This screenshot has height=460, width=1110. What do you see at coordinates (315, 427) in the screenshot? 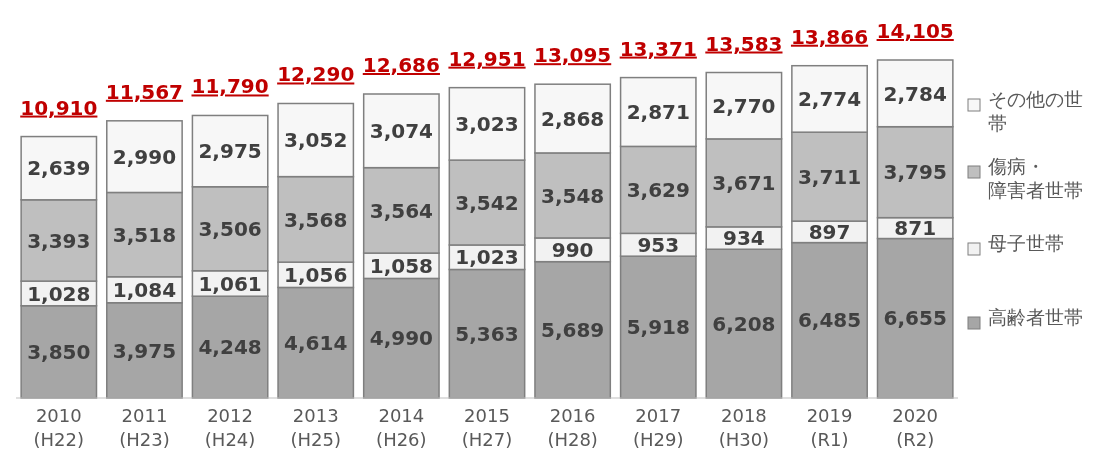
I see `x-tick-label: 2013 (H25)` at bounding box center [315, 427].